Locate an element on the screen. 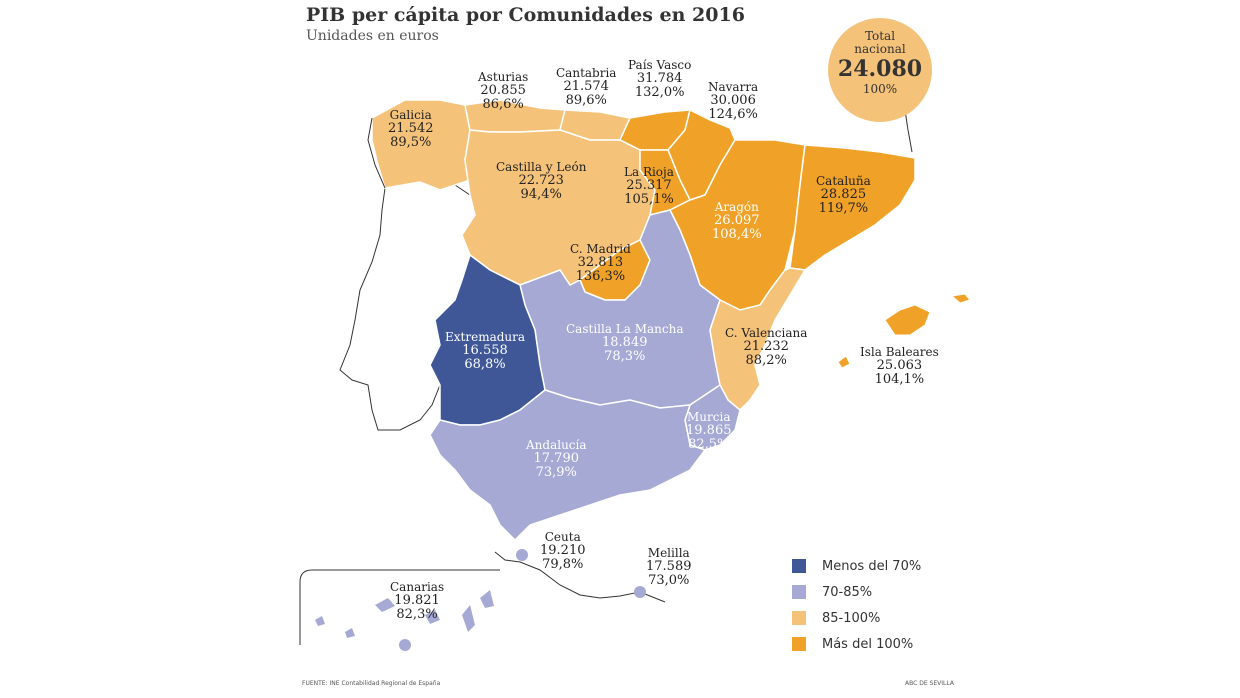 This screenshot has width=1240, height=698. legend-label-mas100: Más del 100% is located at coordinates (868, 644).